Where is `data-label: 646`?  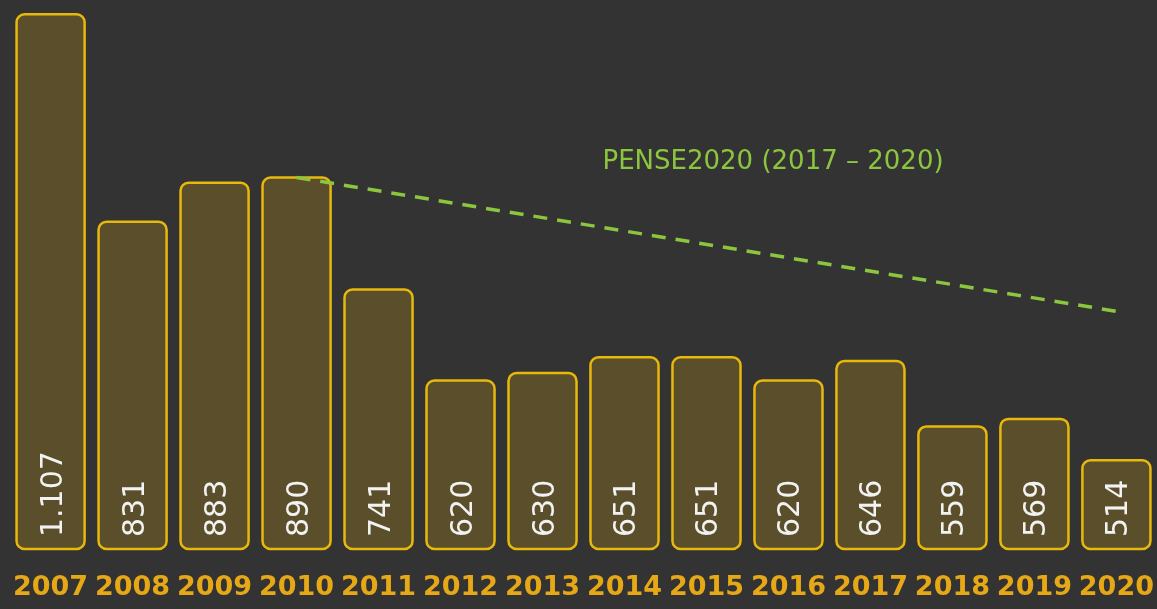
data-label: 646 is located at coordinates (871, 508).